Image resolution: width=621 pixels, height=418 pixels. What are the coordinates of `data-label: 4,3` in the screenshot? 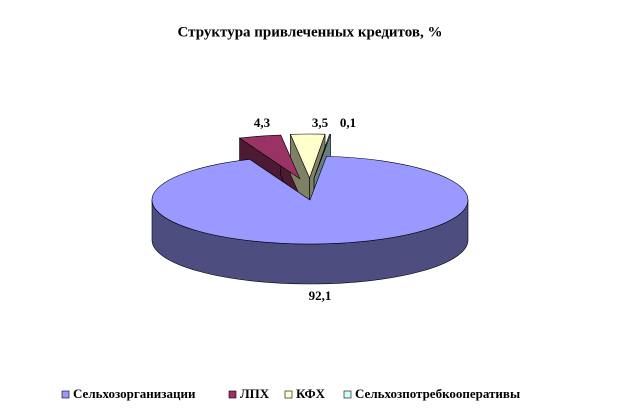 It's located at (262, 122).